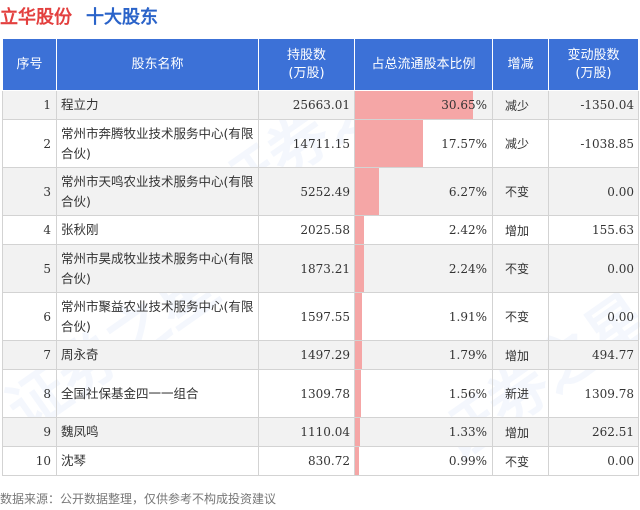 The height and width of the screenshot is (510, 640). What do you see at coordinates (593, 64) in the screenshot?
I see `header-change: 变动股数 (万股)` at bounding box center [593, 64].